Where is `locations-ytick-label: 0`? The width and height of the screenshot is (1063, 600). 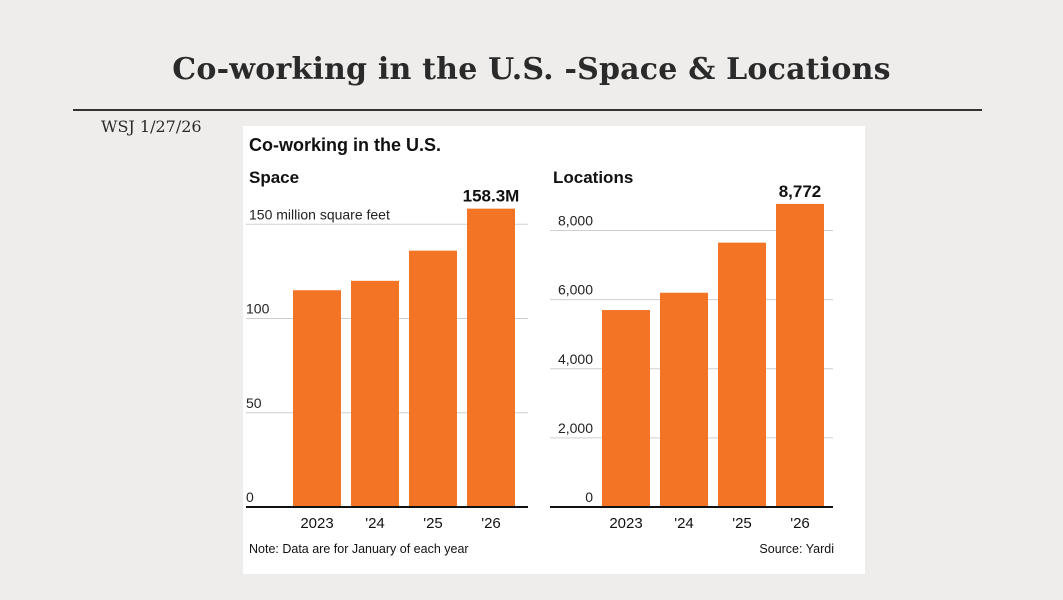 locations-ytick-label: 0 is located at coordinates (589, 497).